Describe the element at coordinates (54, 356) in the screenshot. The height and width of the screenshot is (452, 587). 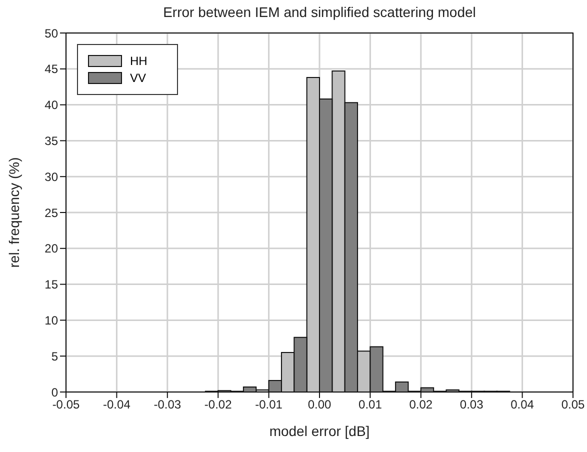
I see `y-tick-label: 5` at that location.